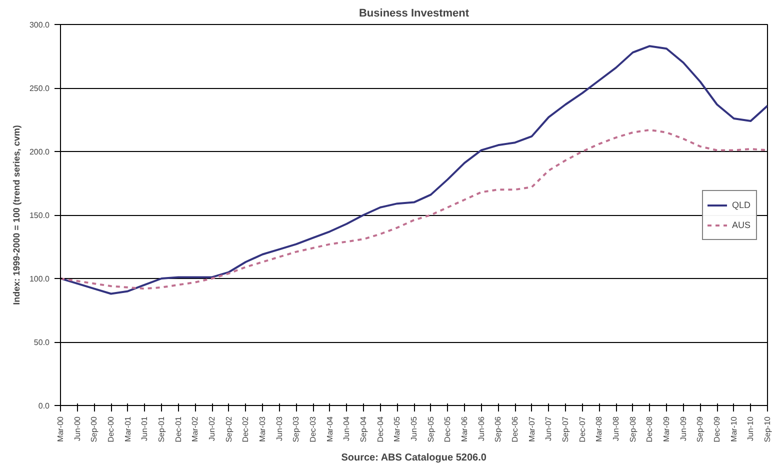  What do you see at coordinates (531, 429) in the screenshot?
I see `x-tick-label: Mar-07` at bounding box center [531, 429].